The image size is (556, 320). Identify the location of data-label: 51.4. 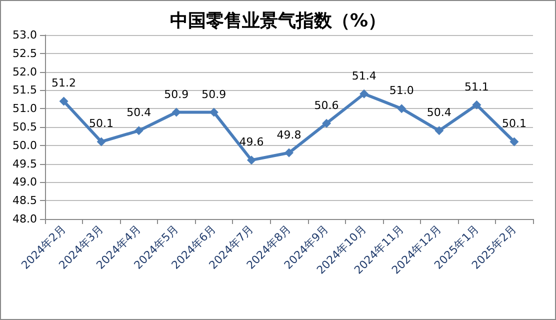
(364, 75).